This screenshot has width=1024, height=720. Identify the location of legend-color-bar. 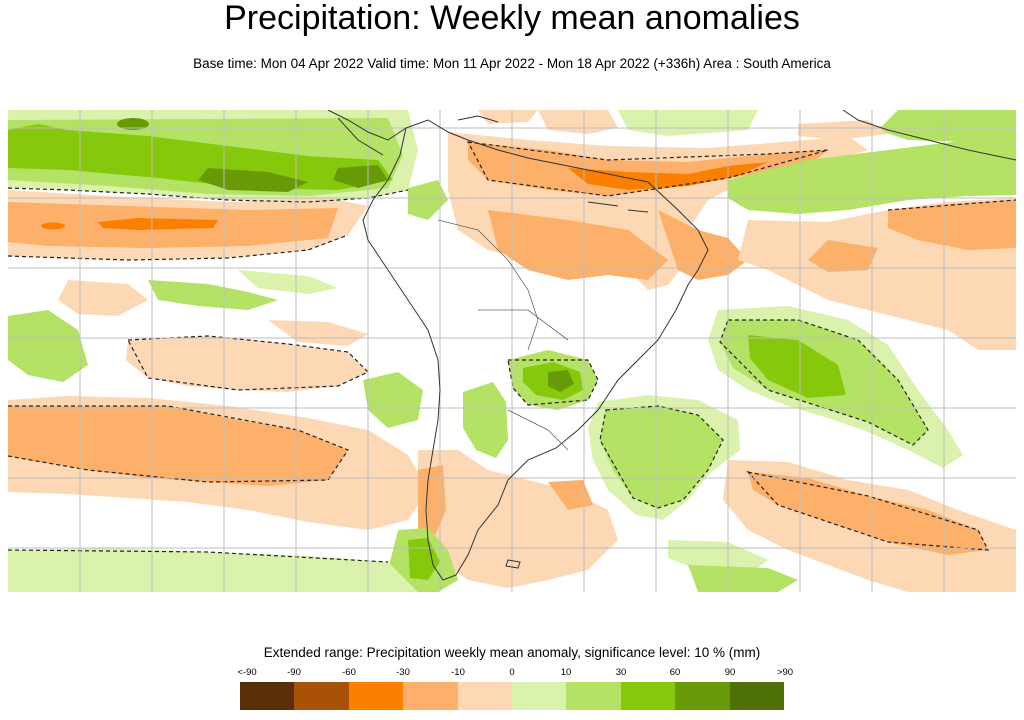
(512, 696).